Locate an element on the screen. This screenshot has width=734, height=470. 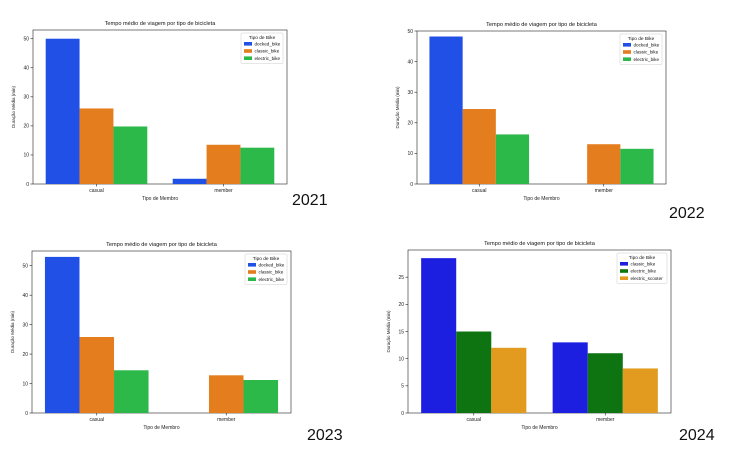
legend-label-electric_scooter: electric_scooter is located at coordinates (647, 278).